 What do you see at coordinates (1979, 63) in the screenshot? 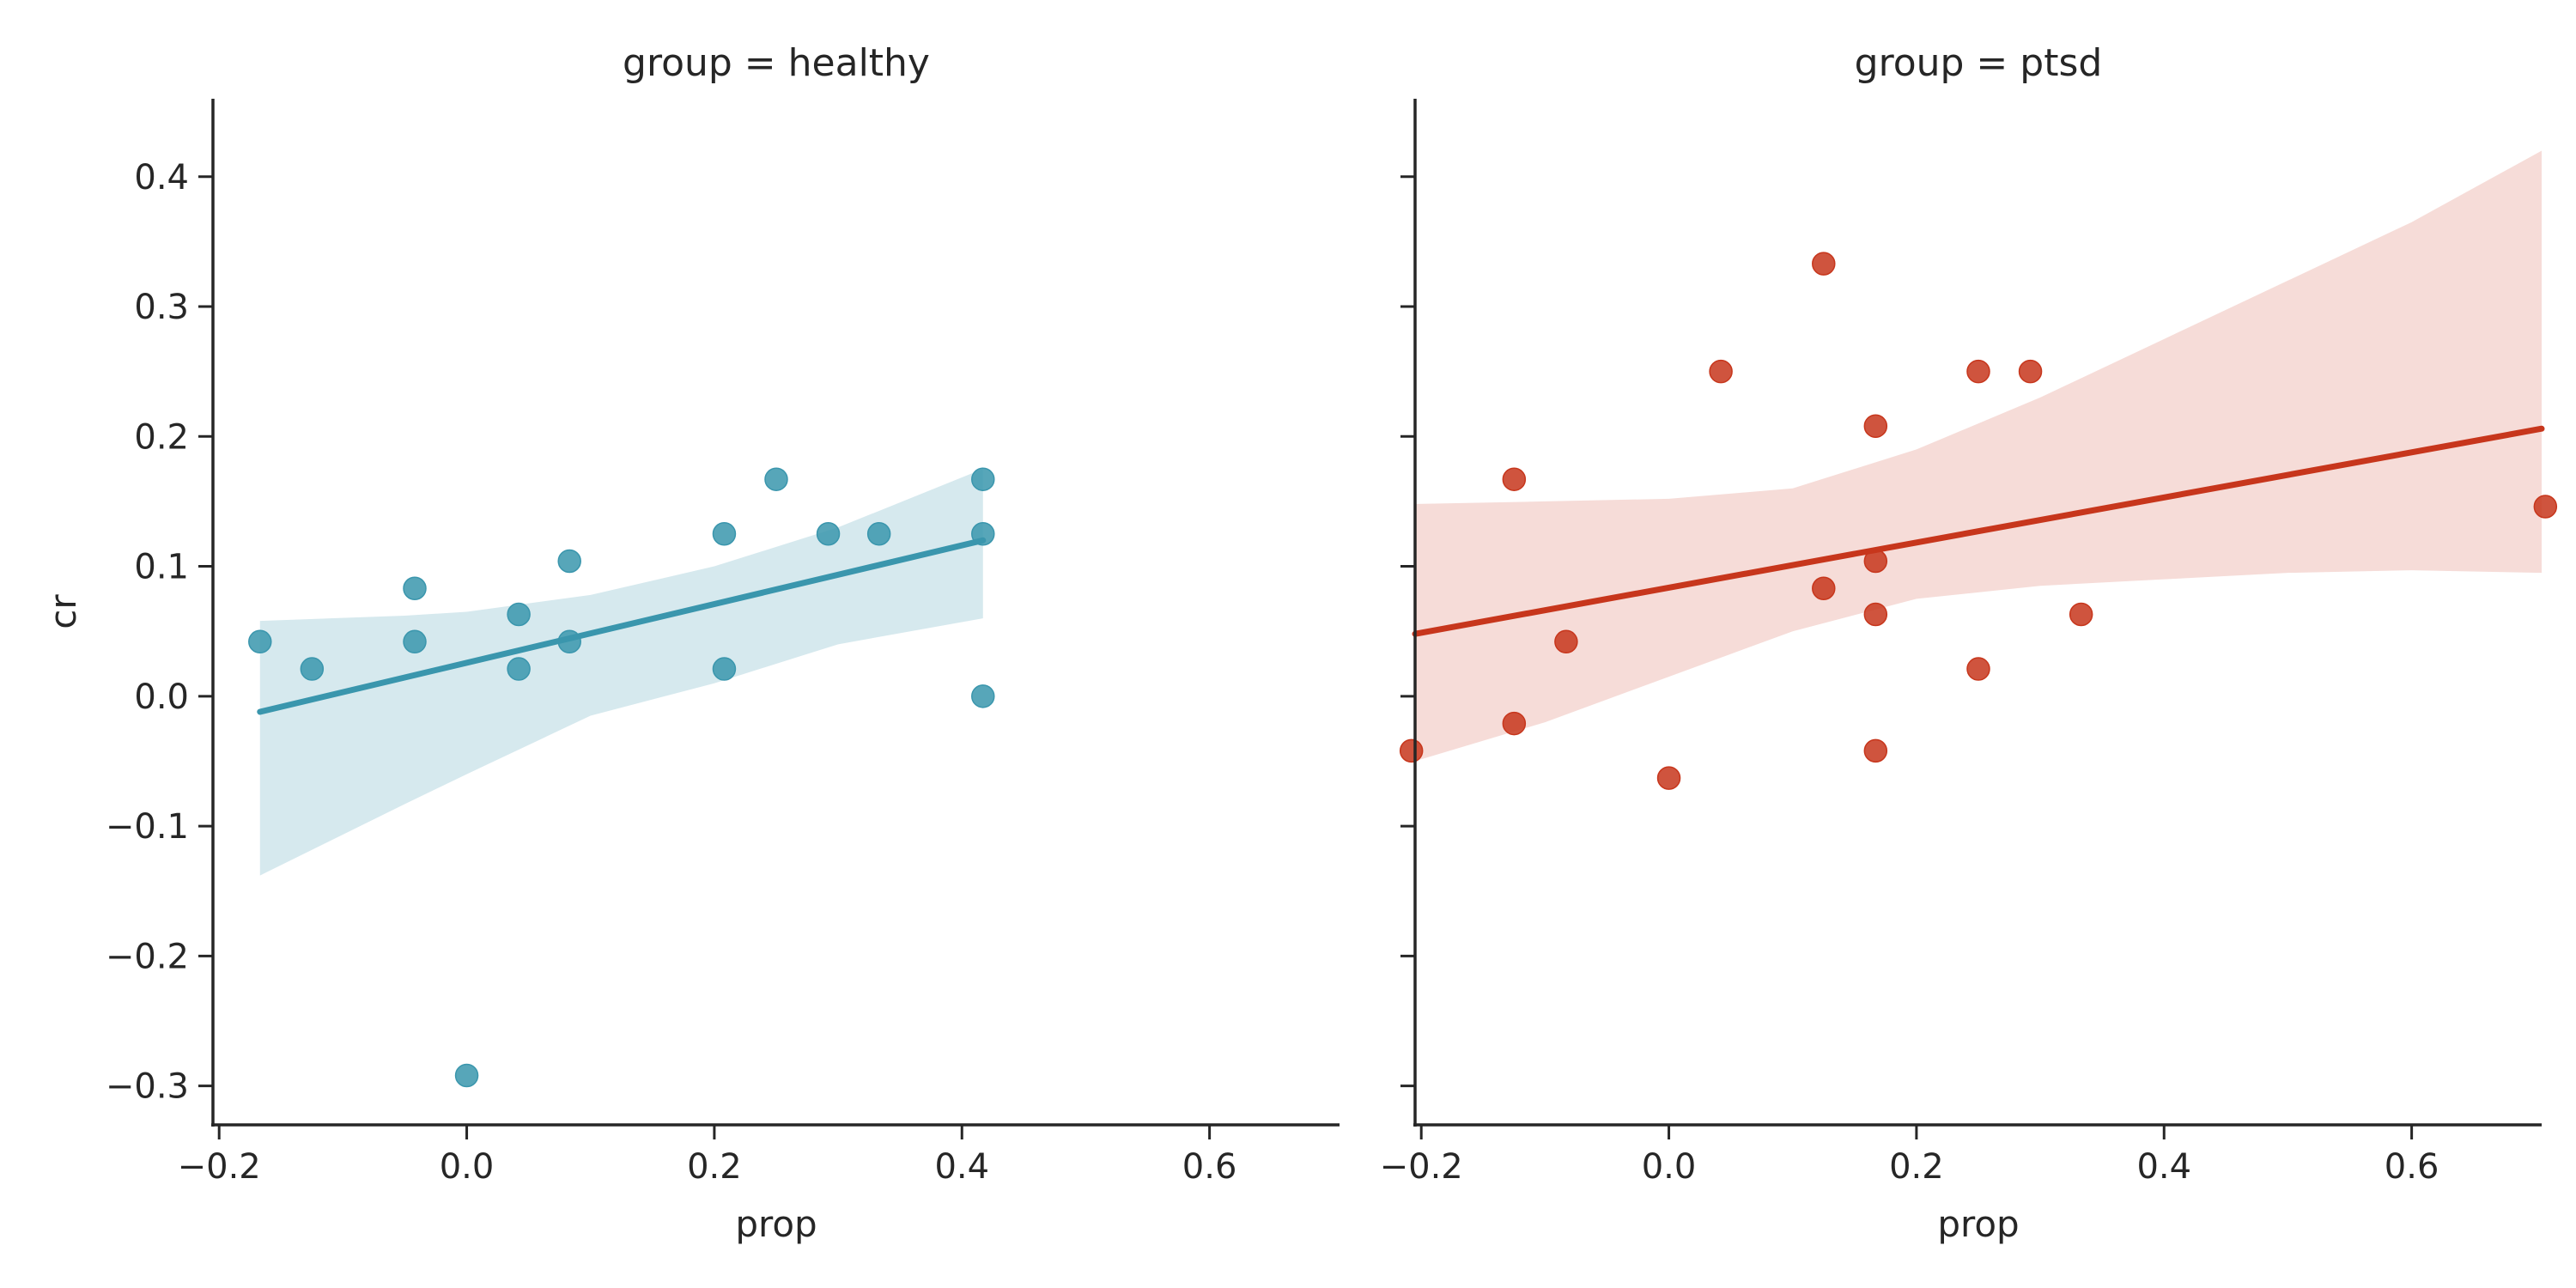
I see `panel-title: group = ptsd` at bounding box center [1979, 63].